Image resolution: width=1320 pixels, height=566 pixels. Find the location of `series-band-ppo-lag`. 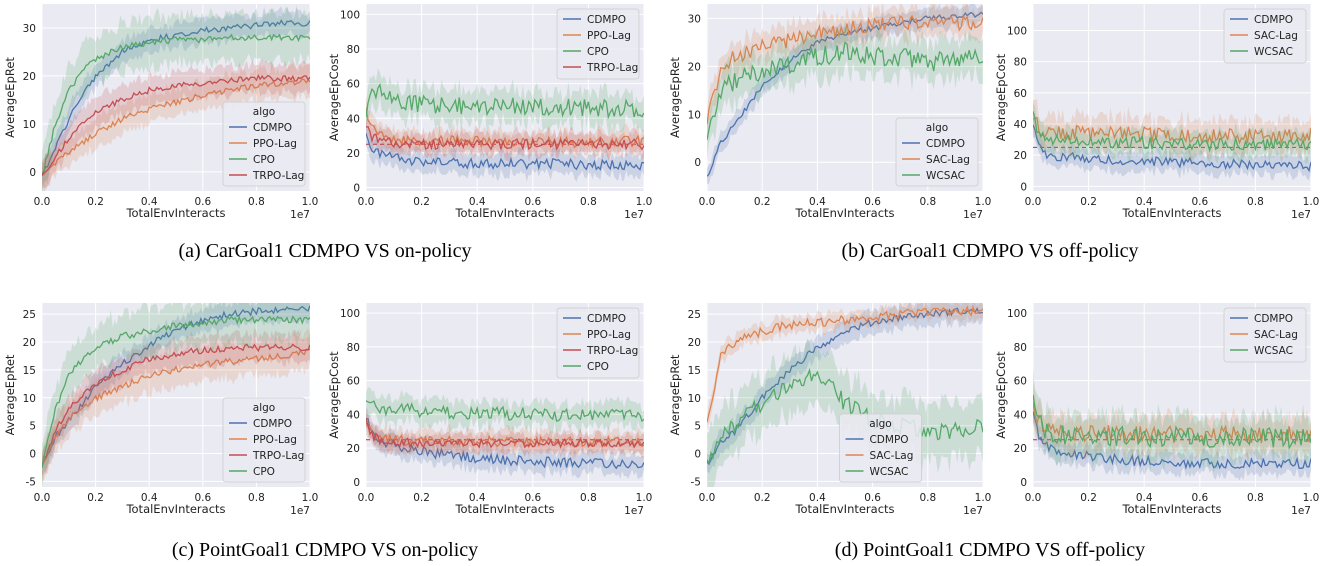

series-band-ppo-lag is located at coordinates (176, 405).